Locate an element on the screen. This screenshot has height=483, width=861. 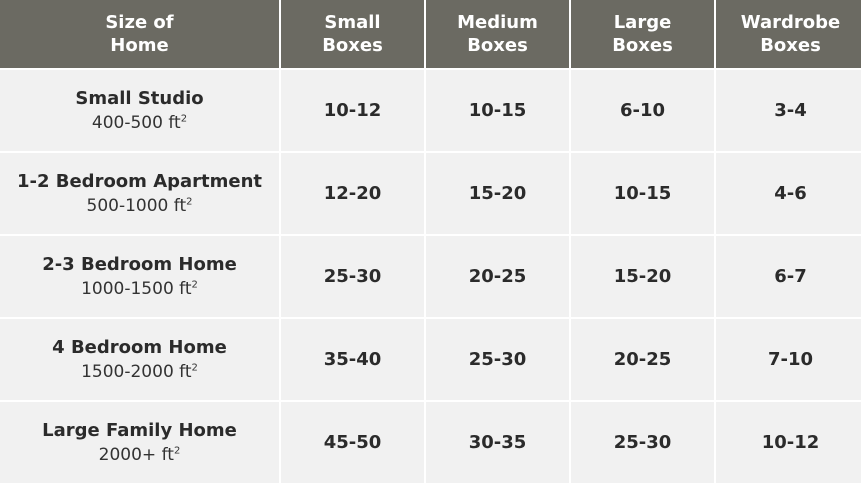
small-boxes-count: 25-30 is located at coordinates (352, 276).